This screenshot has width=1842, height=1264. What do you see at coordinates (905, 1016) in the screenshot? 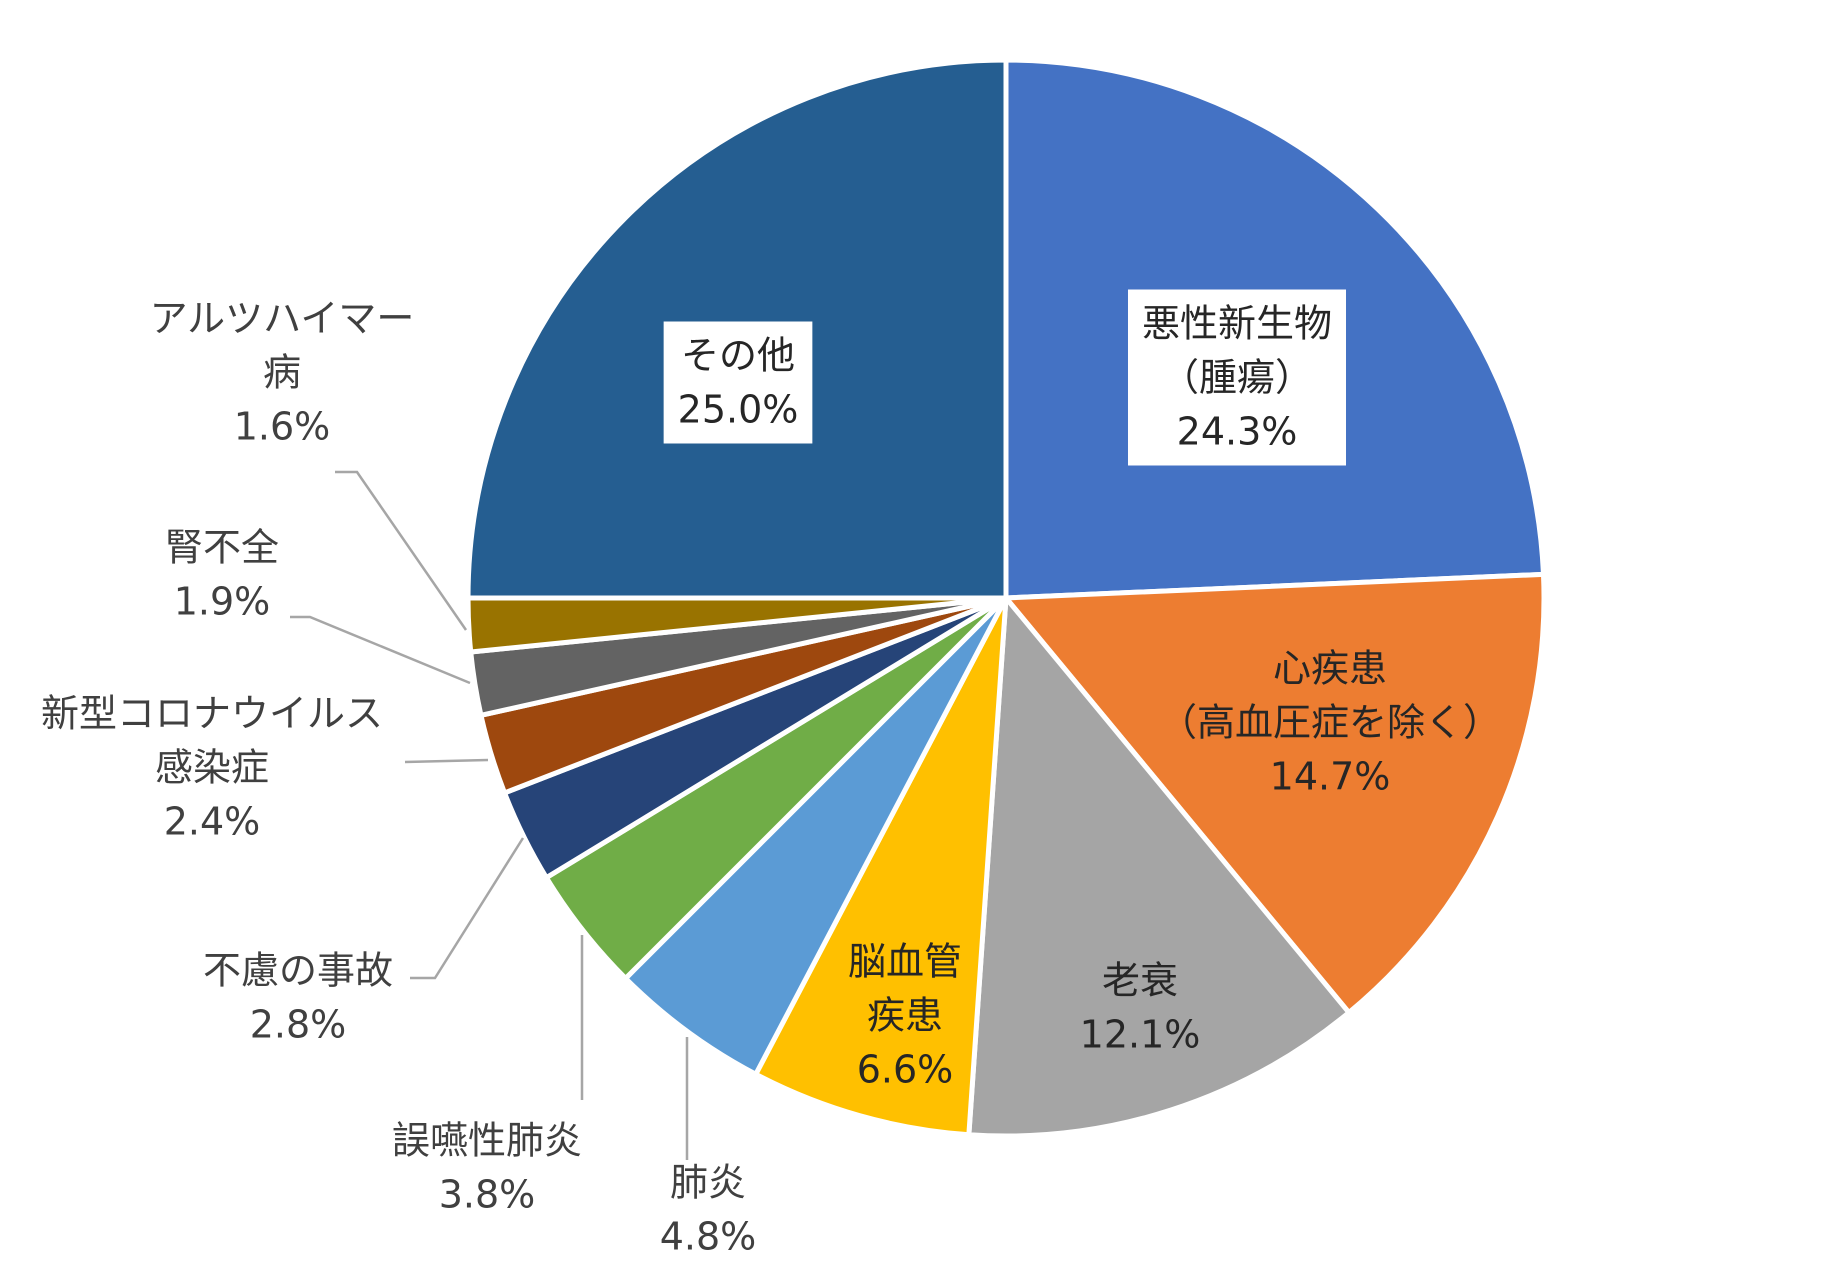
I see `slice-3-name-label: 疾患` at bounding box center [905, 1016].